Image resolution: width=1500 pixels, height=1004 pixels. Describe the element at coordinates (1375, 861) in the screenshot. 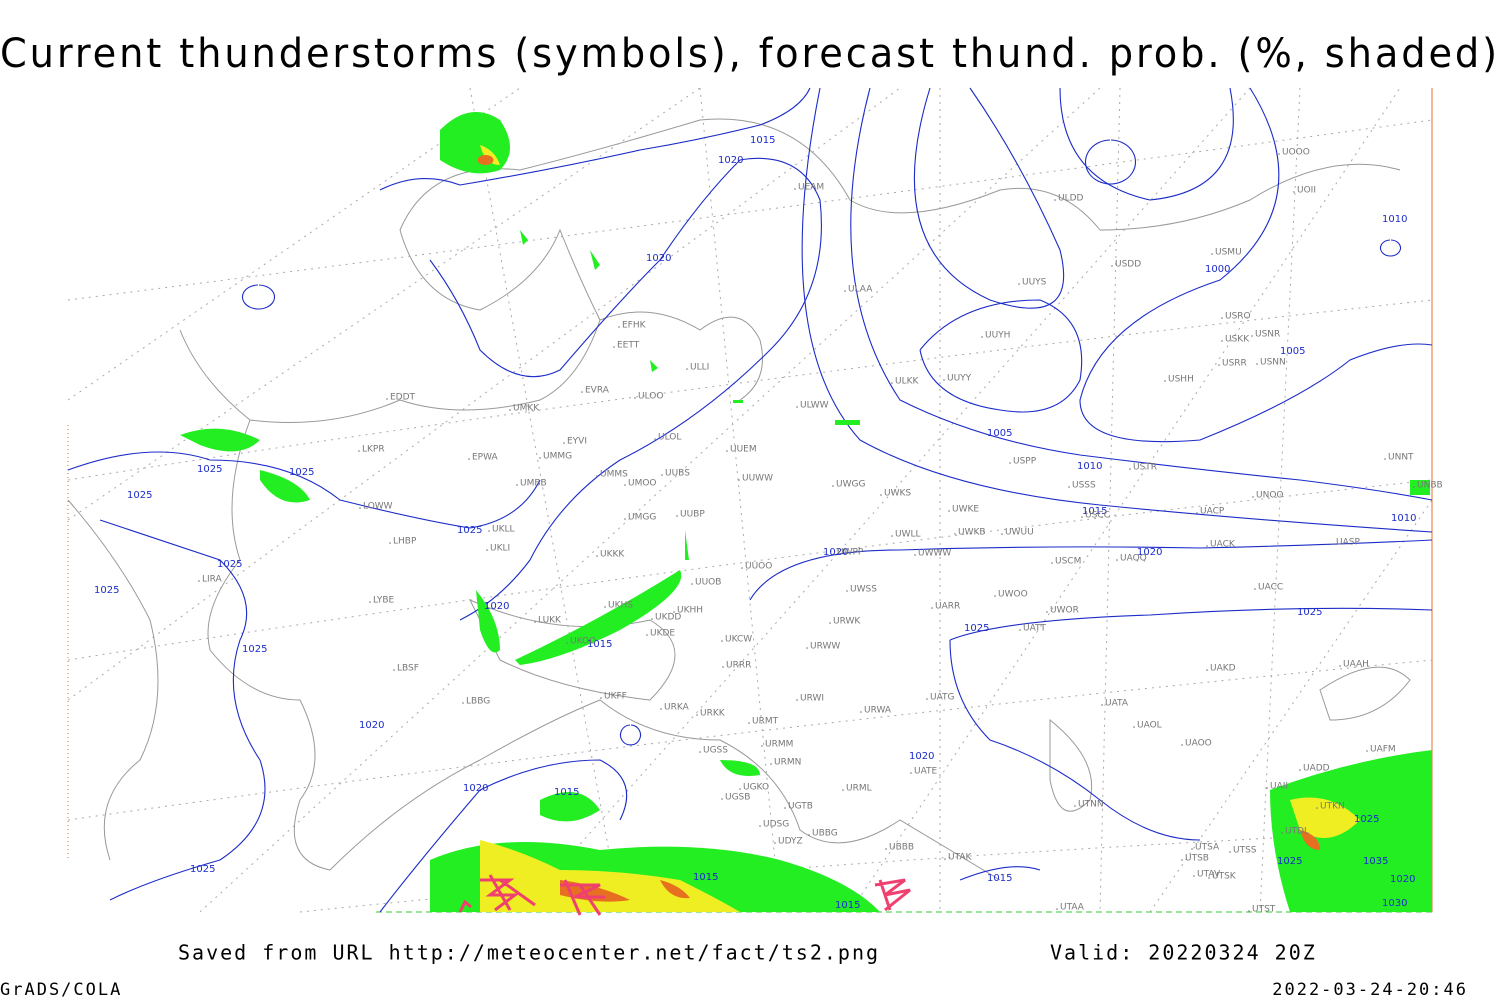

I see `isobar-label: 1035` at that location.